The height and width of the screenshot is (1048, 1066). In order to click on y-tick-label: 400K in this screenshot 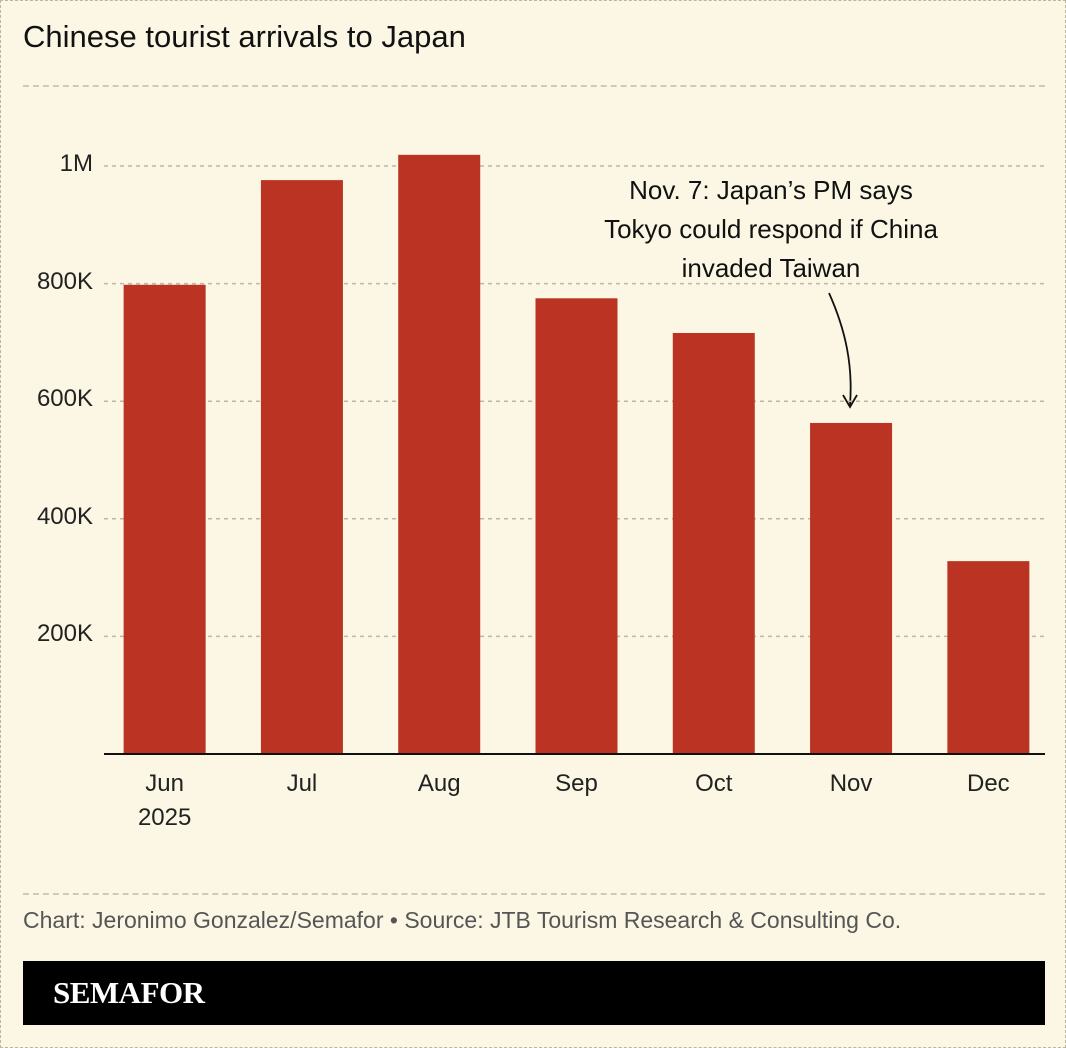, I will do `click(64, 516)`.